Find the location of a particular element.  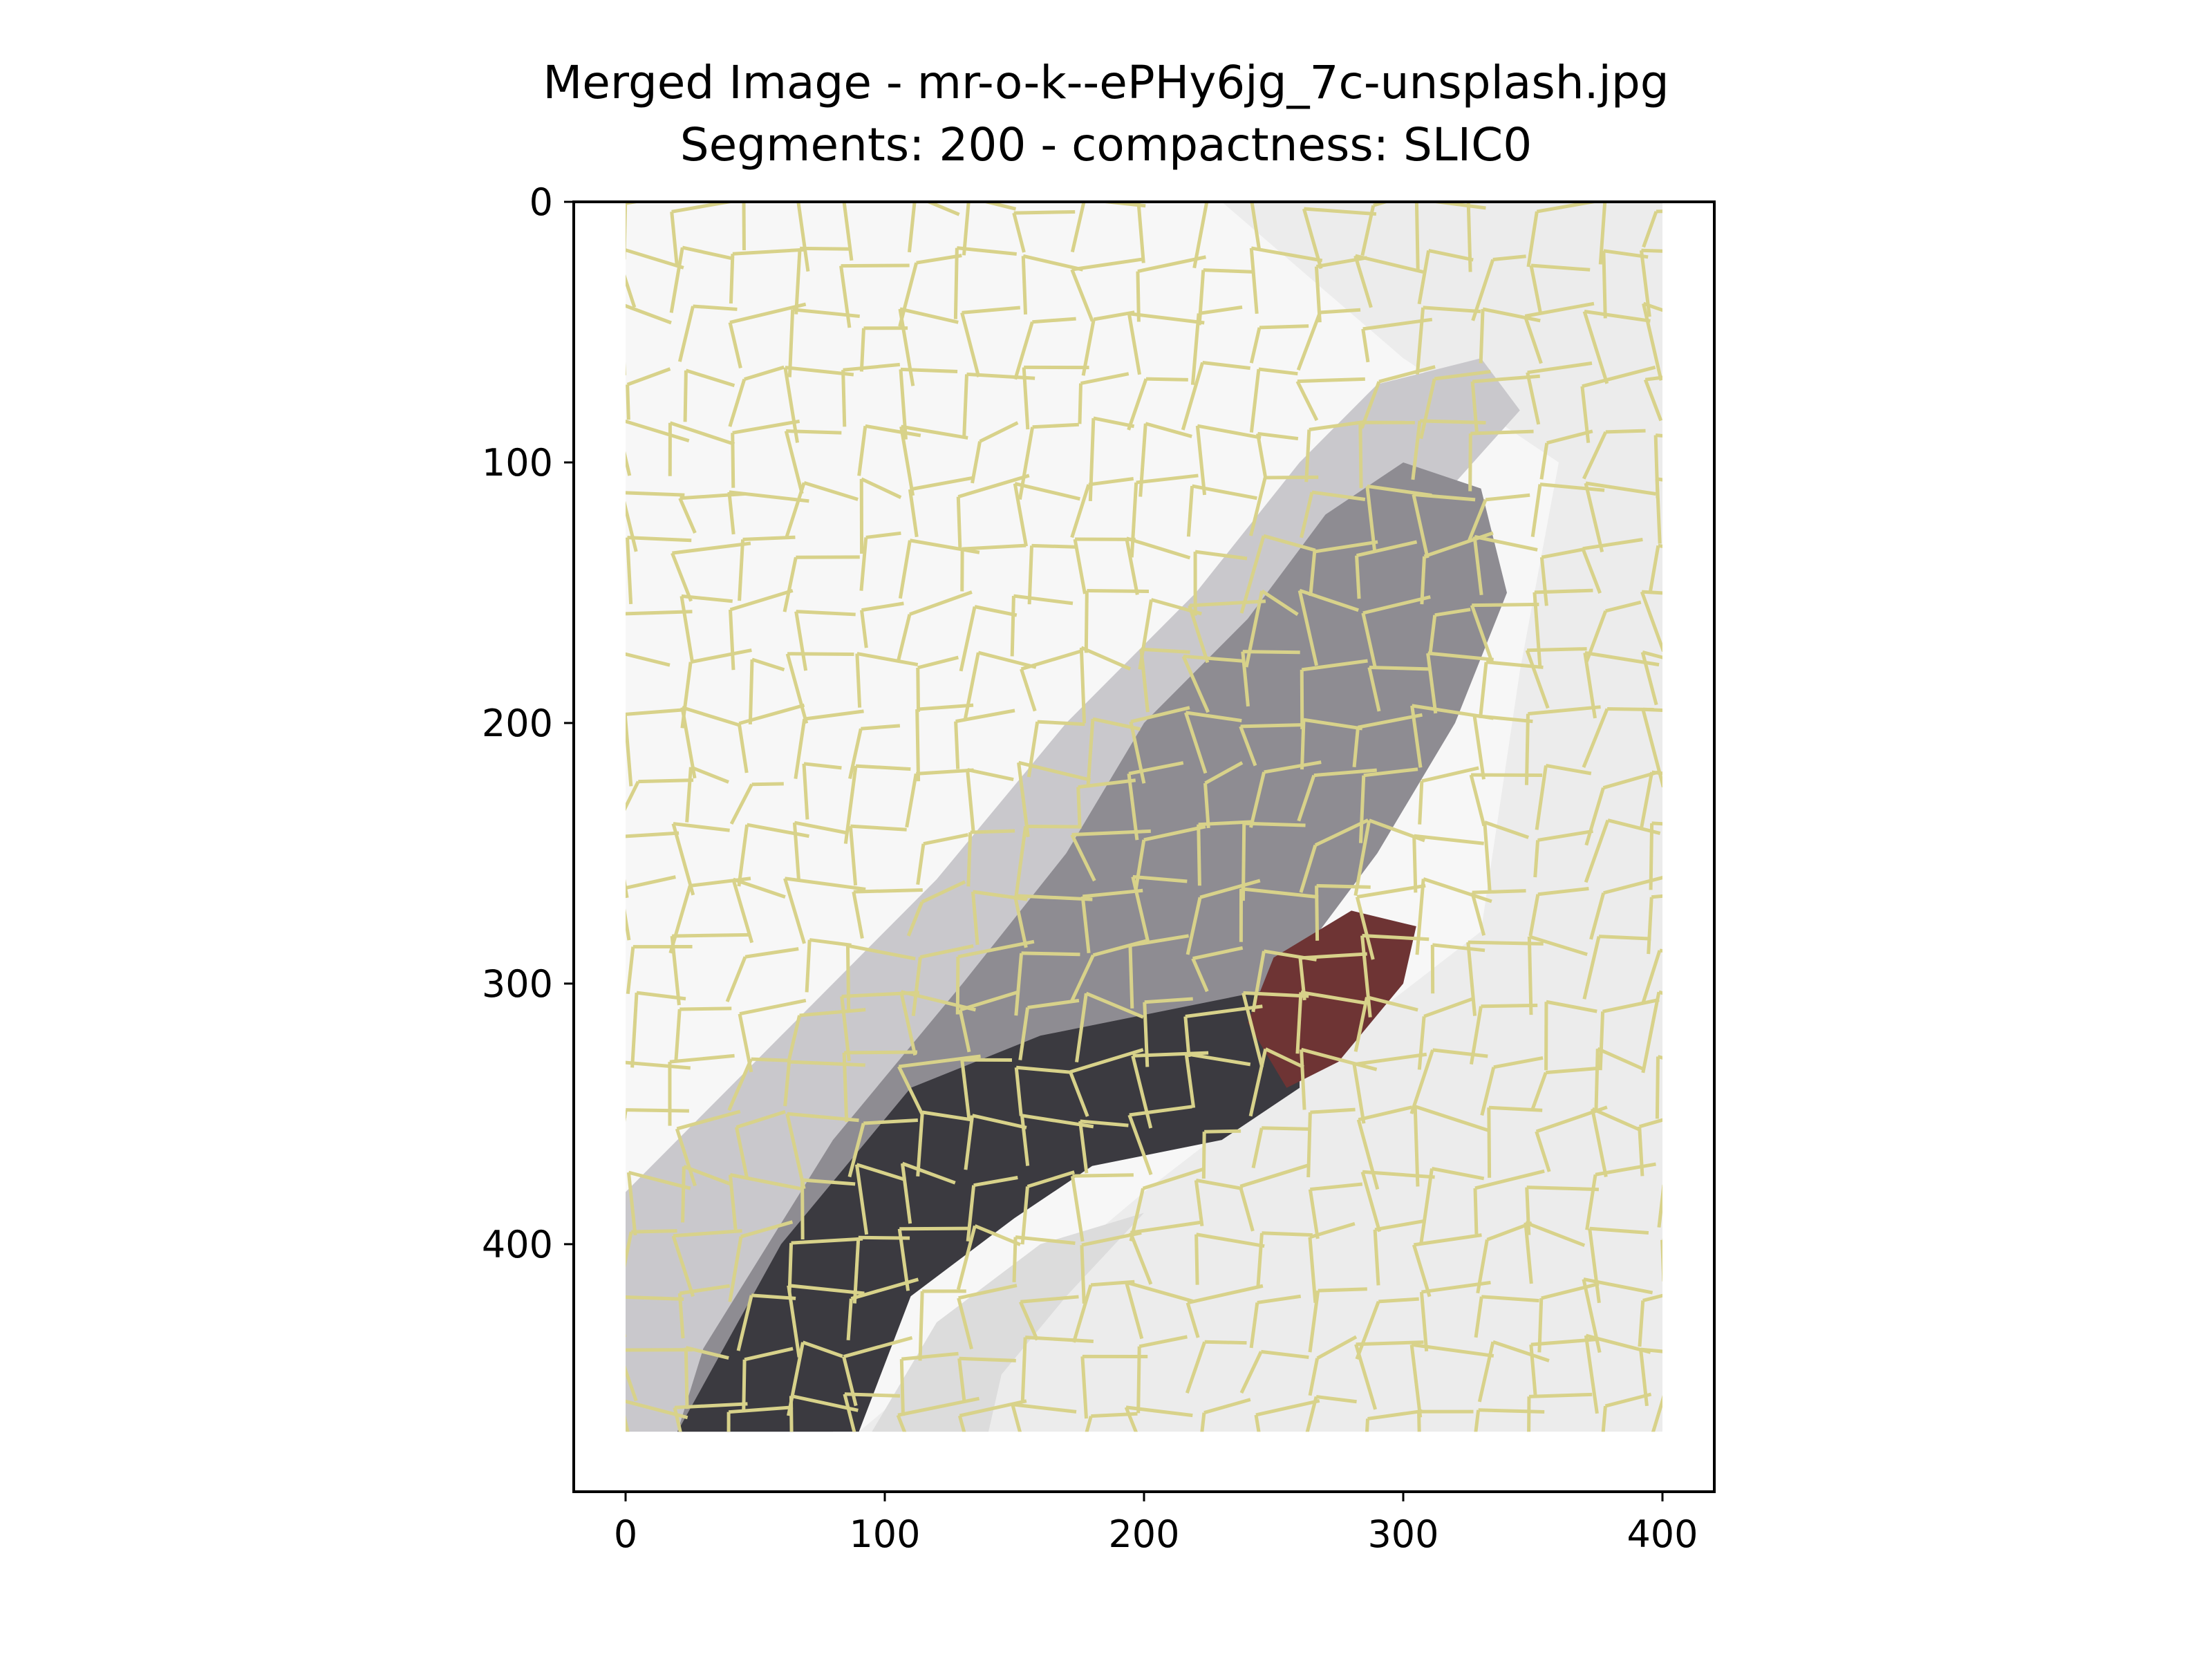

x-tick-label: 100 is located at coordinates (885, 1534).